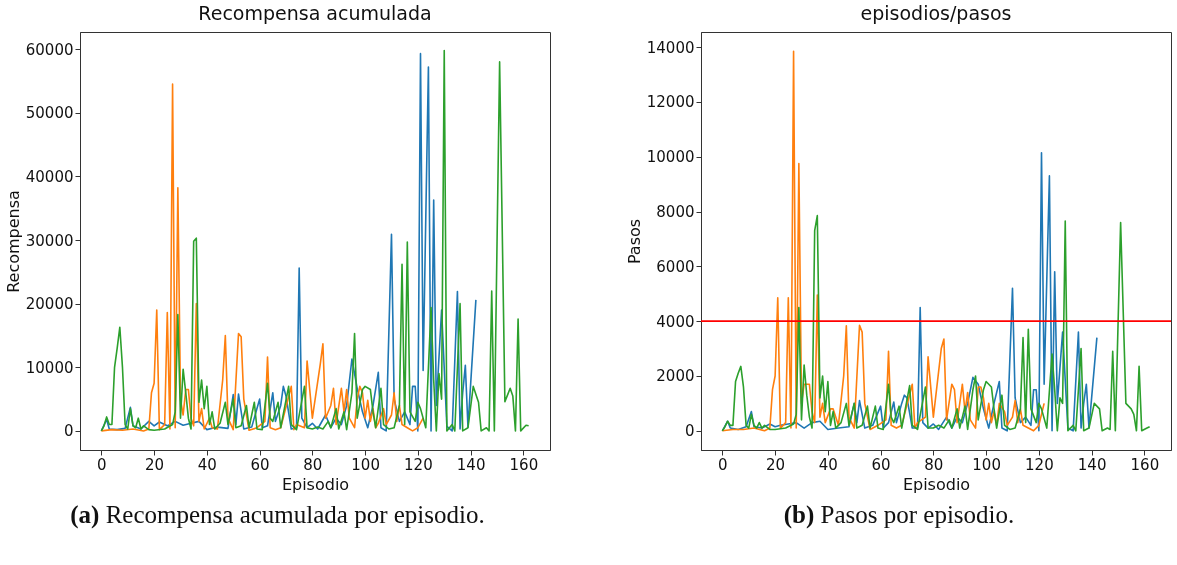 Image resolution: width=1177 pixels, height=565 pixels. What do you see at coordinates (675, 266) in the screenshot?
I see `y-tick-label: 6000` at bounding box center [675, 266].